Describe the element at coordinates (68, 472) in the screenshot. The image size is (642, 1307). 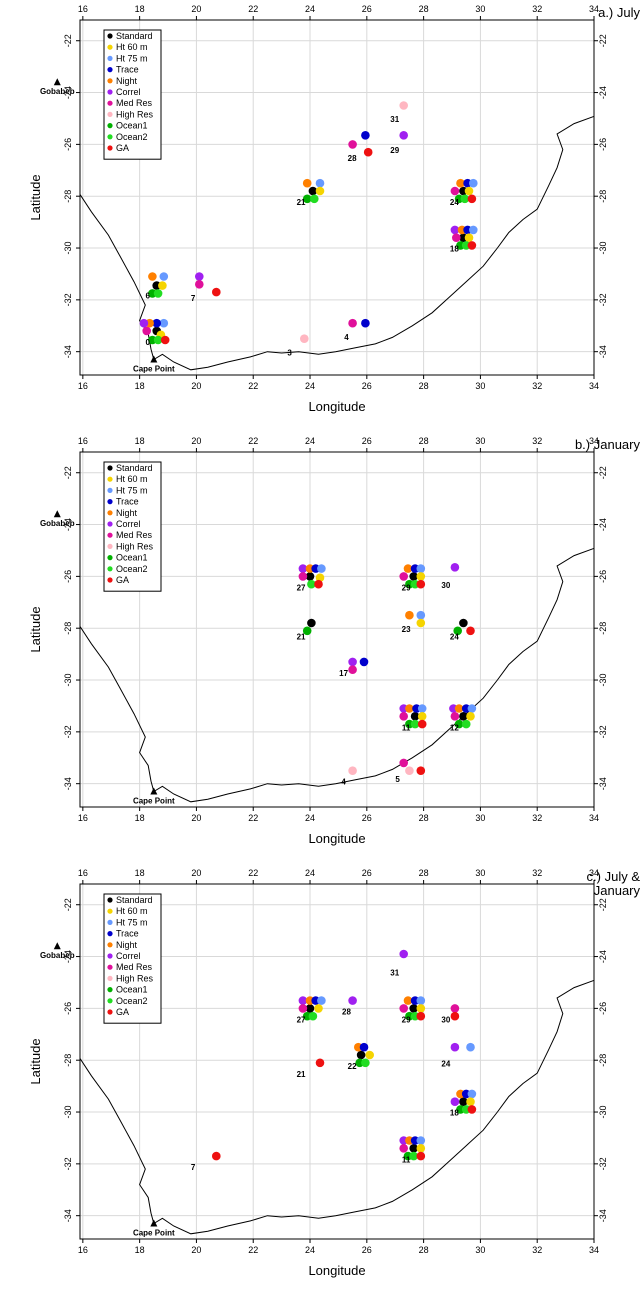
I see `y-tick-label: -22` at that location.